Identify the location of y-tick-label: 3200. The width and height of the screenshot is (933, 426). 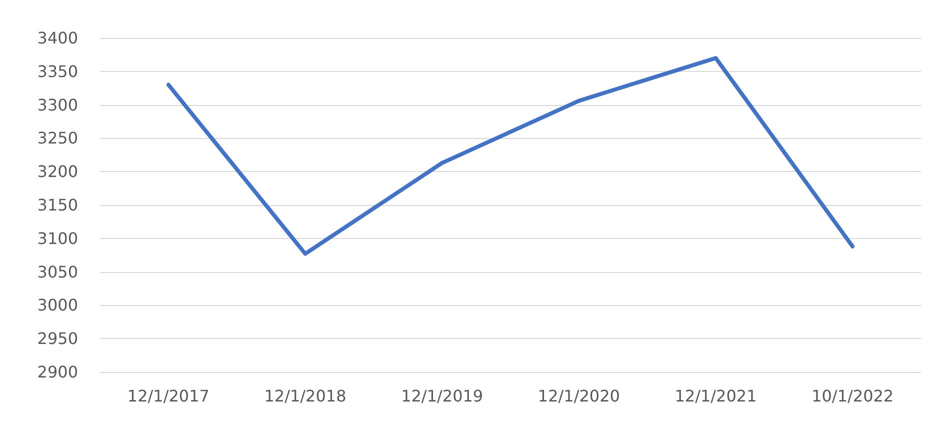
(57, 172).